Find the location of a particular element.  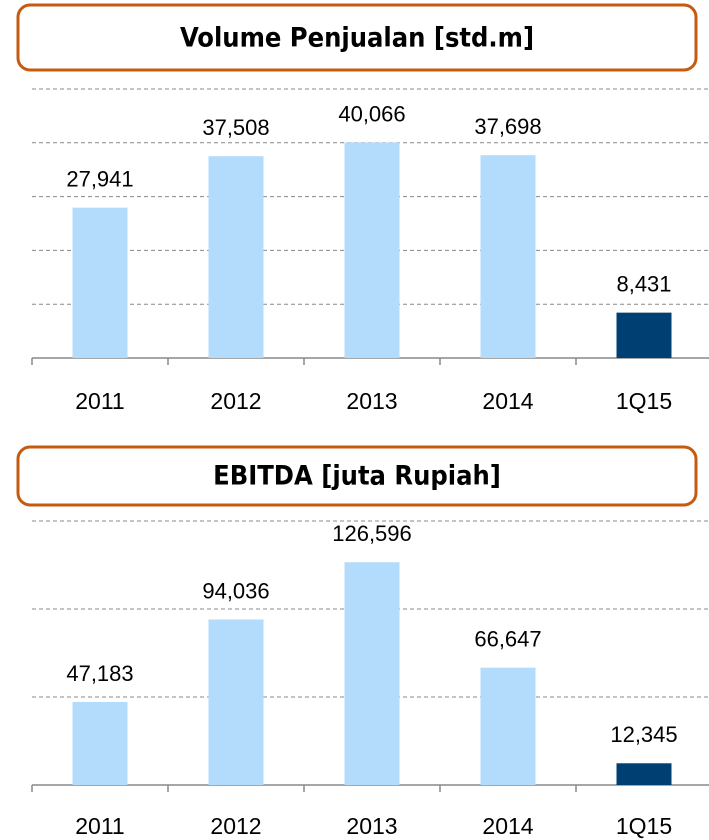

data-label: 40,066 is located at coordinates (371, 113).